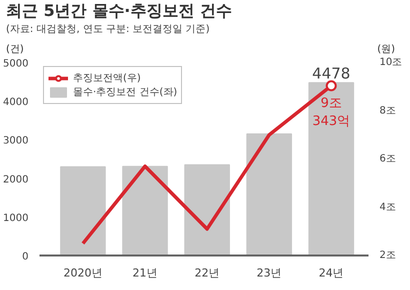 This screenshot has height=290, width=410. What do you see at coordinates (25, 257) in the screenshot?
I see `y-tick-label: 0` at bounding box center [25, 257].